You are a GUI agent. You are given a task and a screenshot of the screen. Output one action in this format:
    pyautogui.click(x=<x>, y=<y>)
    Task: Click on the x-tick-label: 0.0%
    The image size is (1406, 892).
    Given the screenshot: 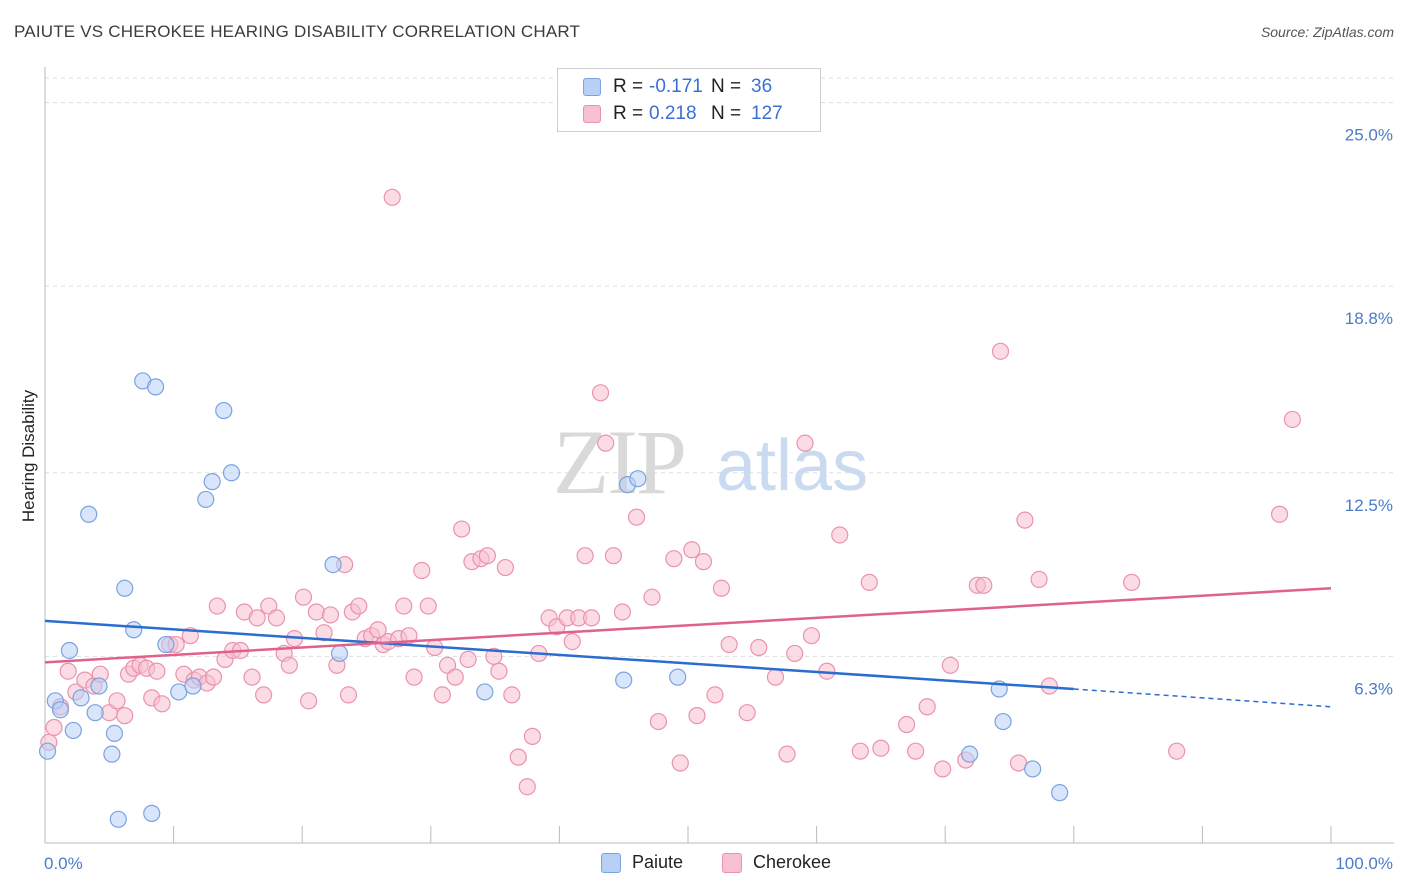 What is the action you would take?
    pyautogui.click(x=63, y=863)
    